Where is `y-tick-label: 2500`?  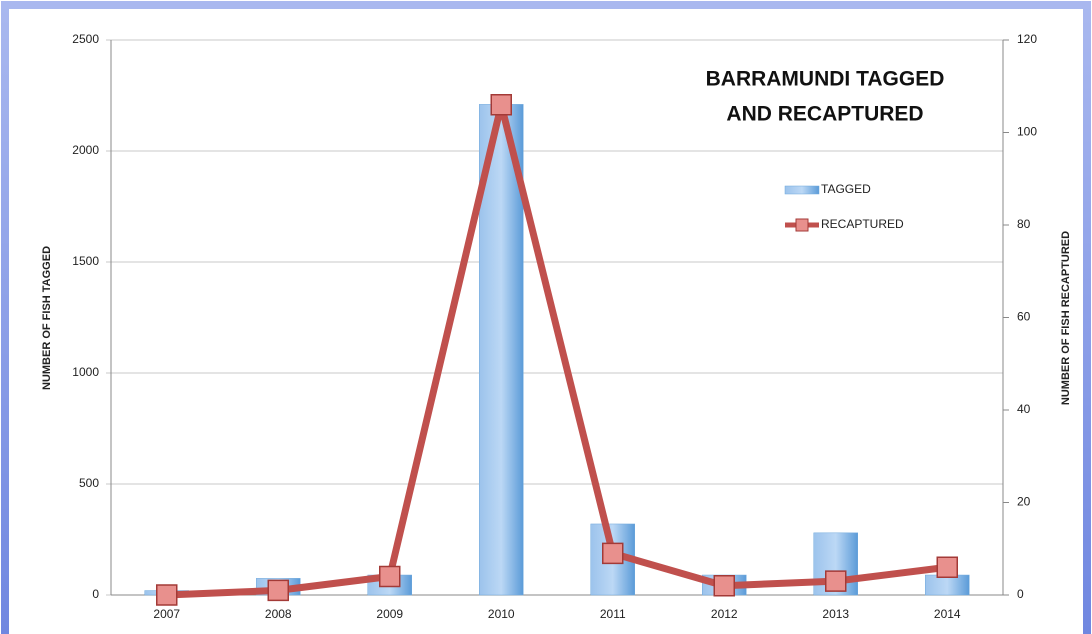
y-tick-label: 2500 is located at coordinates (85, 39).